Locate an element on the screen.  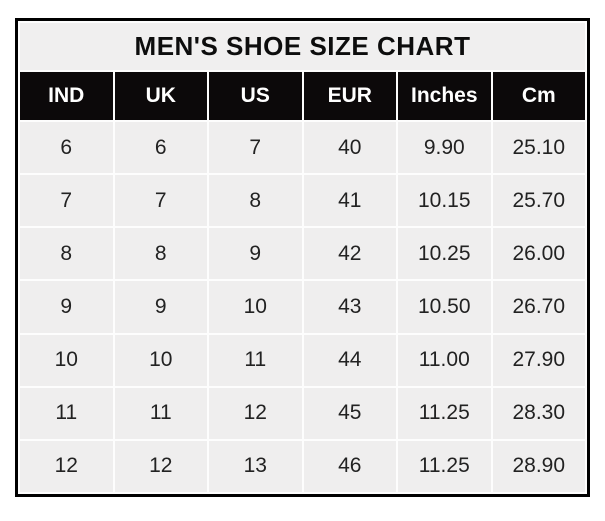
table-row: 12 12 13 46 11.25 28.90 is located at coordinates (302, 466).